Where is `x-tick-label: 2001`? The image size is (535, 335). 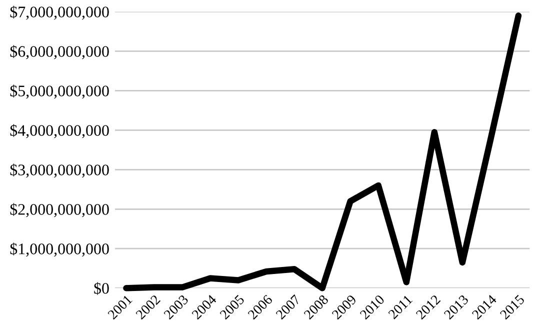 x-tick-label: 2001 is located at coordinates (120, 307).